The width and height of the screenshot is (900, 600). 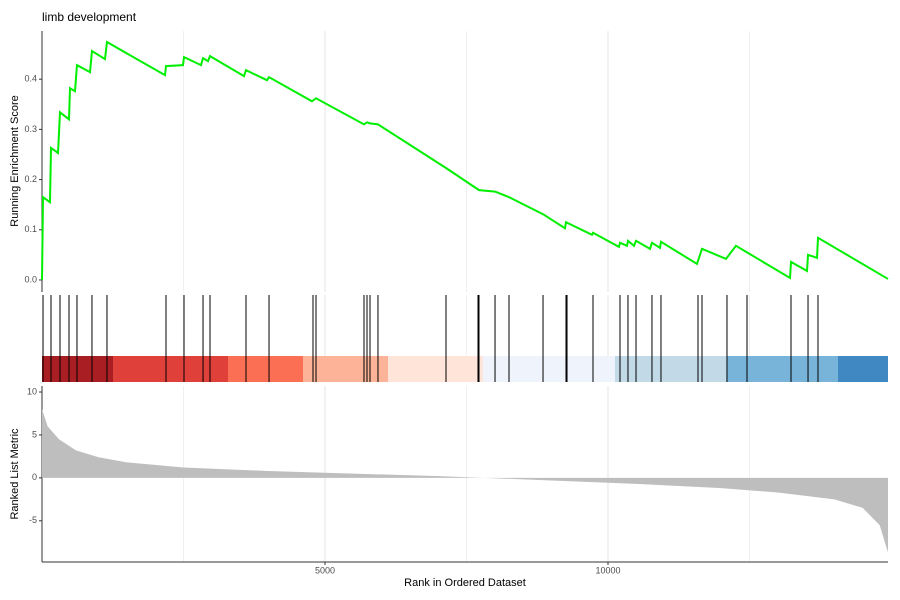 I want to click on x-axis-label: Rank in Ordered Dataset, so click(x=465, y=583).